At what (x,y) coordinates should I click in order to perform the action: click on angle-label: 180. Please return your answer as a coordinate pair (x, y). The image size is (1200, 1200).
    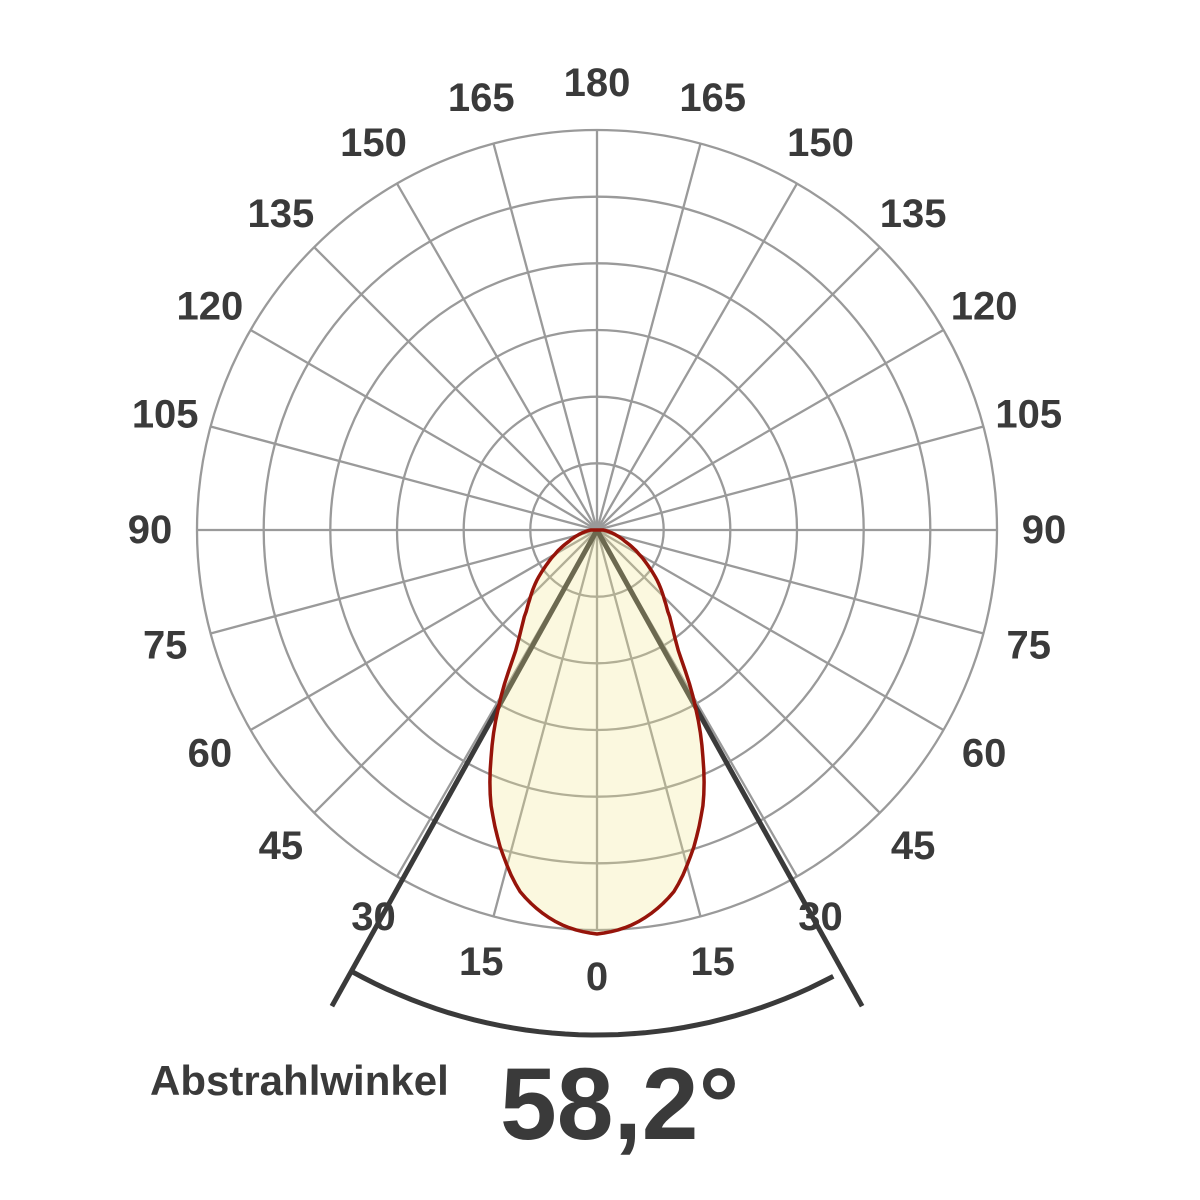
    Looking at the image, I should click on (597, 83).